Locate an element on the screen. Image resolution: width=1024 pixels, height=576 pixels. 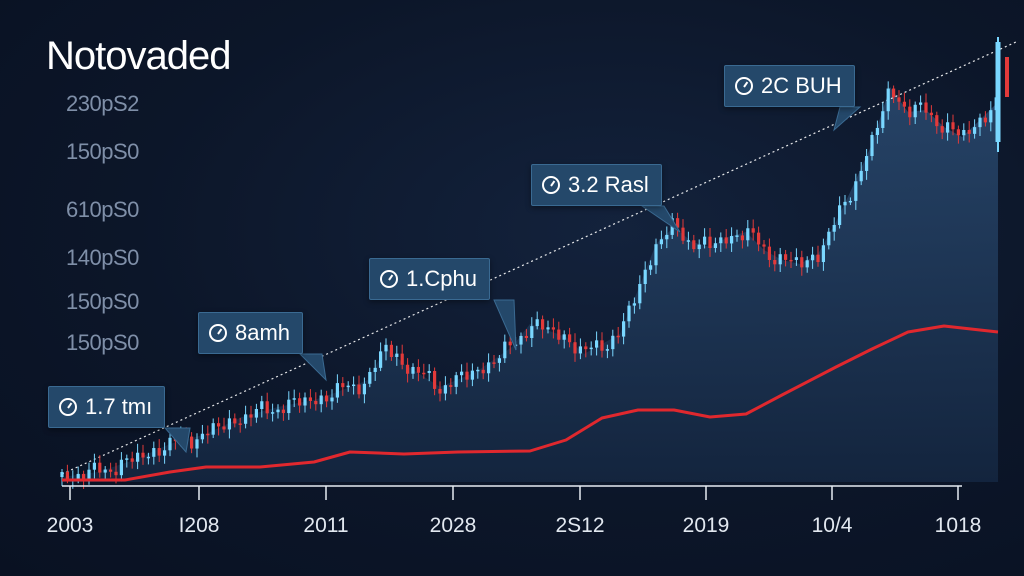
y-tick-label: 230pS2 is located at coordinates (102, 103).